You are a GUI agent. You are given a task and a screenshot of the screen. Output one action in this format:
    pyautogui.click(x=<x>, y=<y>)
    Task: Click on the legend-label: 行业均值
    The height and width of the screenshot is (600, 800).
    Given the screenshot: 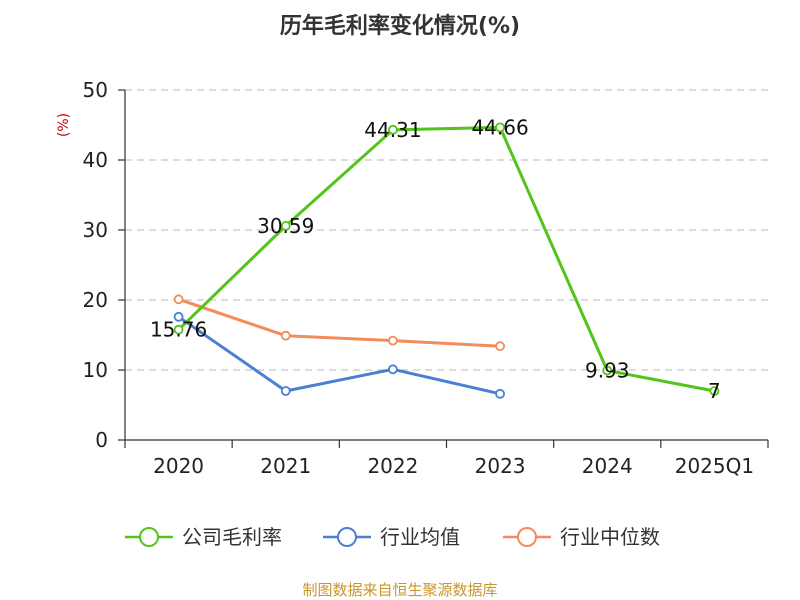 What is the action you would take?
    pyautogui.click(x=420, y=537)
    